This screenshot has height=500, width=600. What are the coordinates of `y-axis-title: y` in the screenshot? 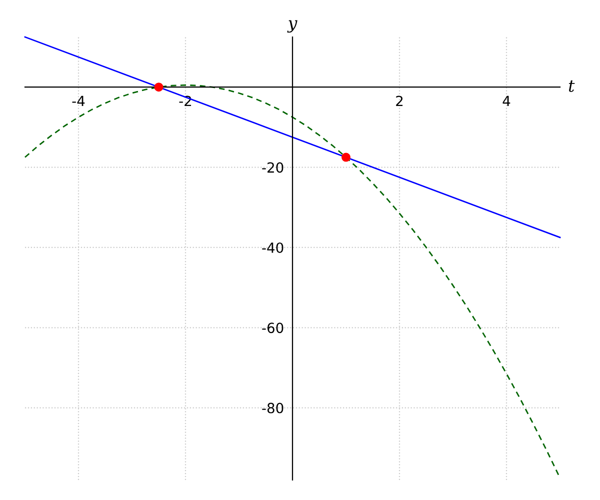 It's located at (292, 26).